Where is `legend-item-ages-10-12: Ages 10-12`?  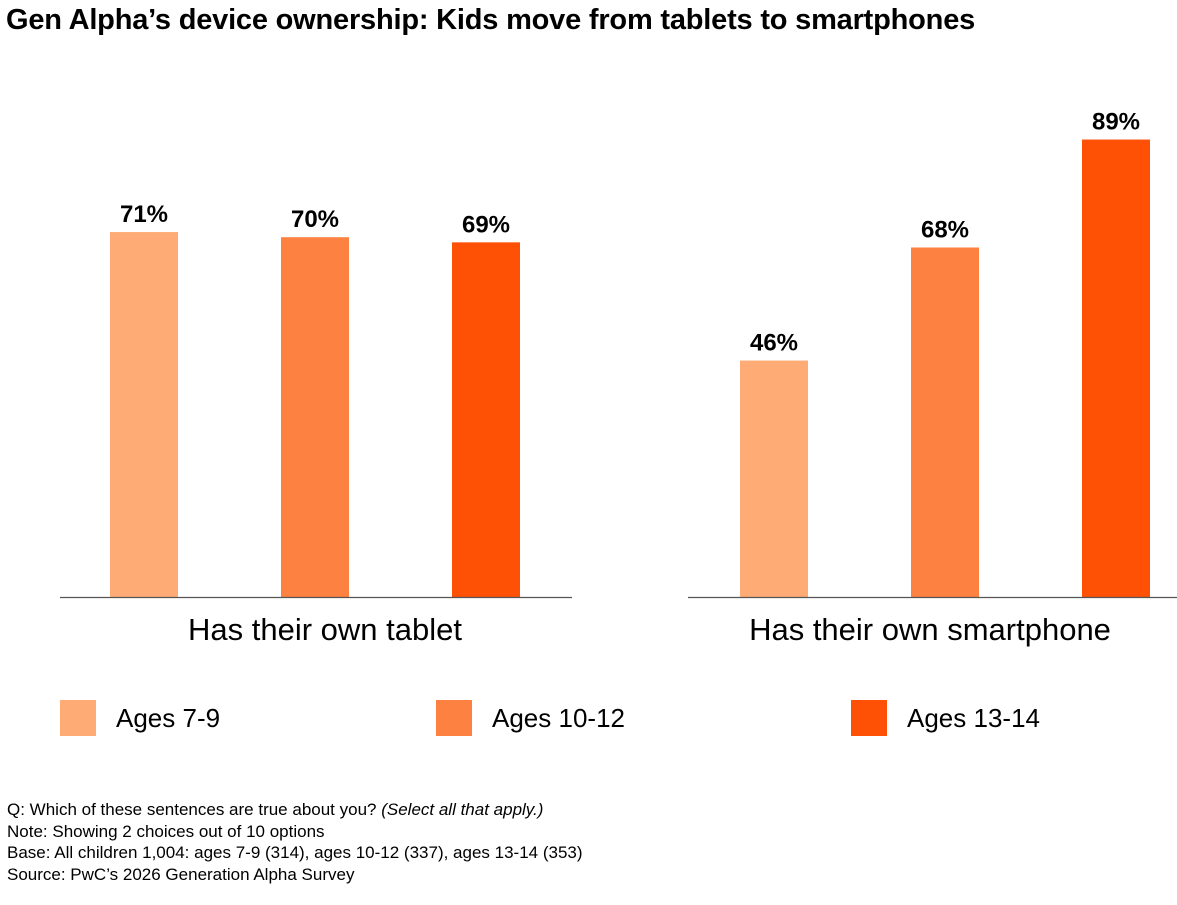
legend-item-ages-10-12: Ages 10-12 is located at coordinates (530, 718).